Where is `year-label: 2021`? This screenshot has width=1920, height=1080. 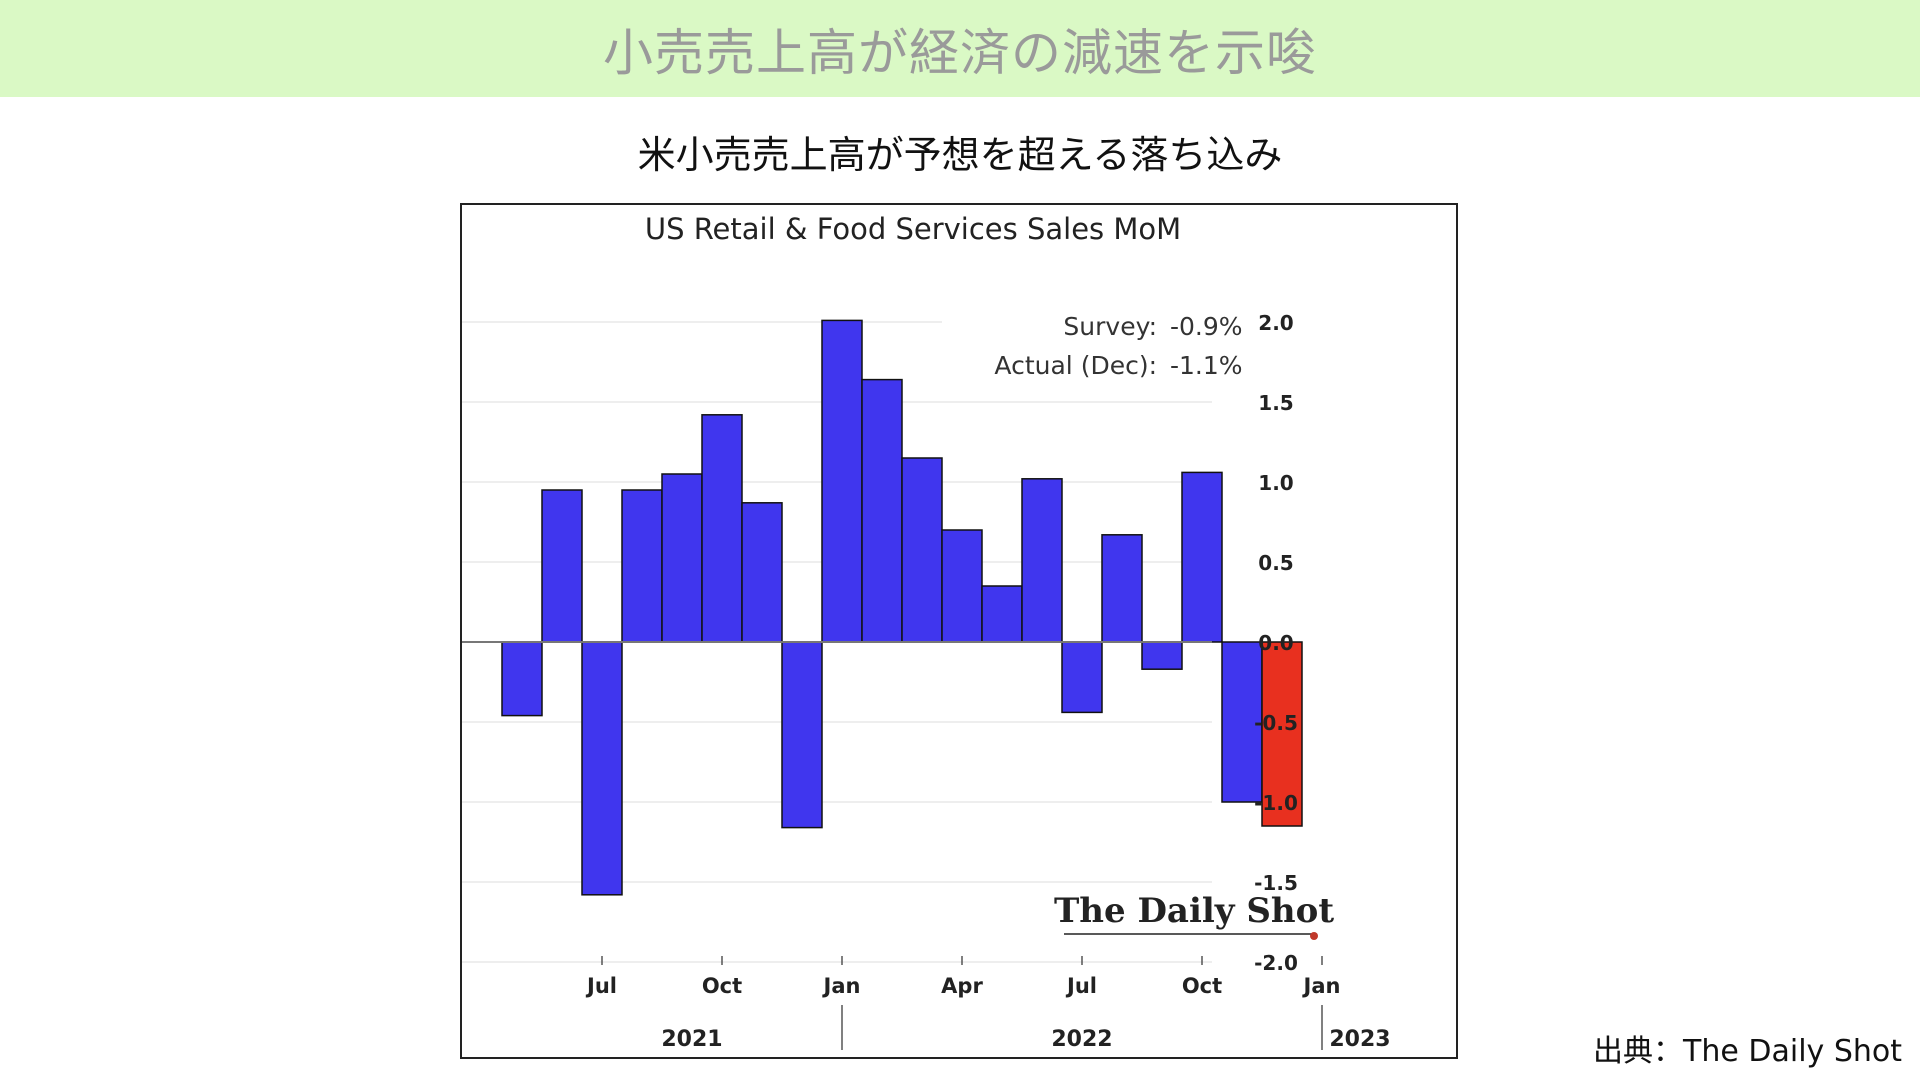
year-label: 2021 is located at coordinates (691, 1039).